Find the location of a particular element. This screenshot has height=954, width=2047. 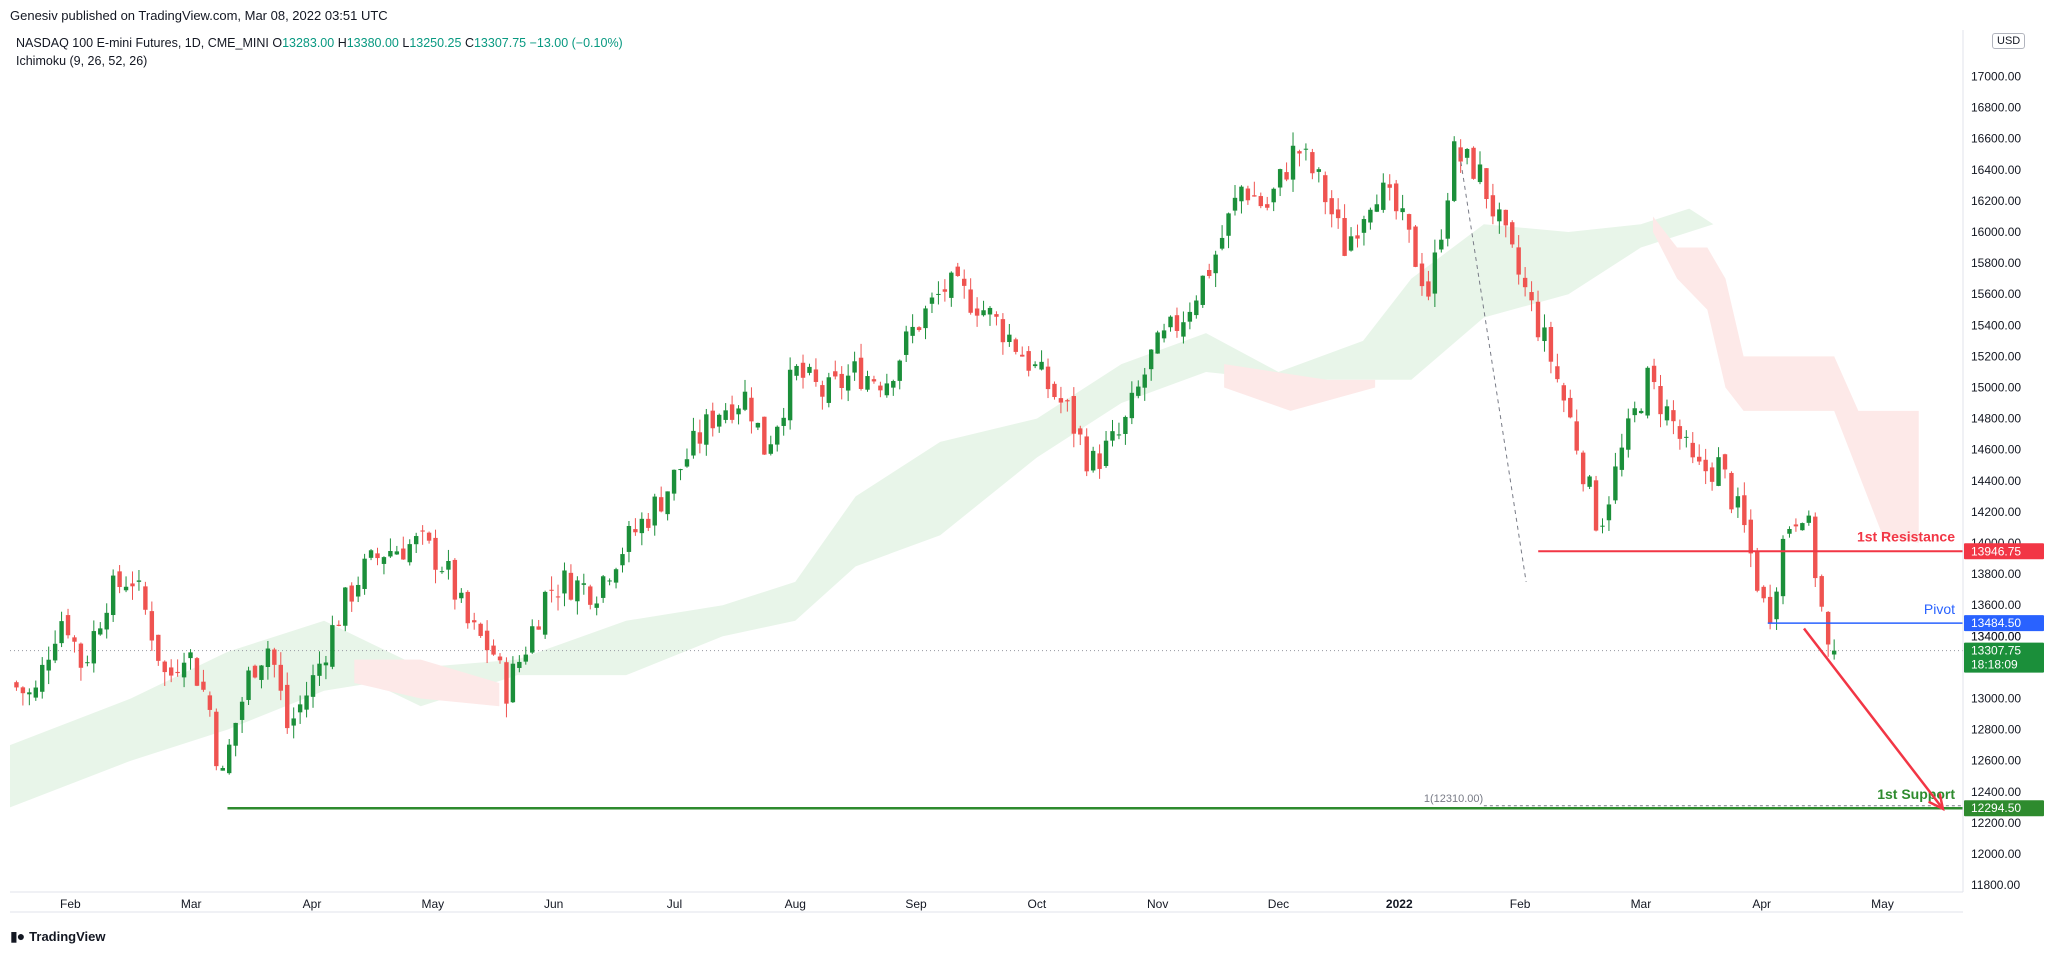

indicator-name: Ichimoku (9, 26, 52, 26) is located at coordinates (82, 61).